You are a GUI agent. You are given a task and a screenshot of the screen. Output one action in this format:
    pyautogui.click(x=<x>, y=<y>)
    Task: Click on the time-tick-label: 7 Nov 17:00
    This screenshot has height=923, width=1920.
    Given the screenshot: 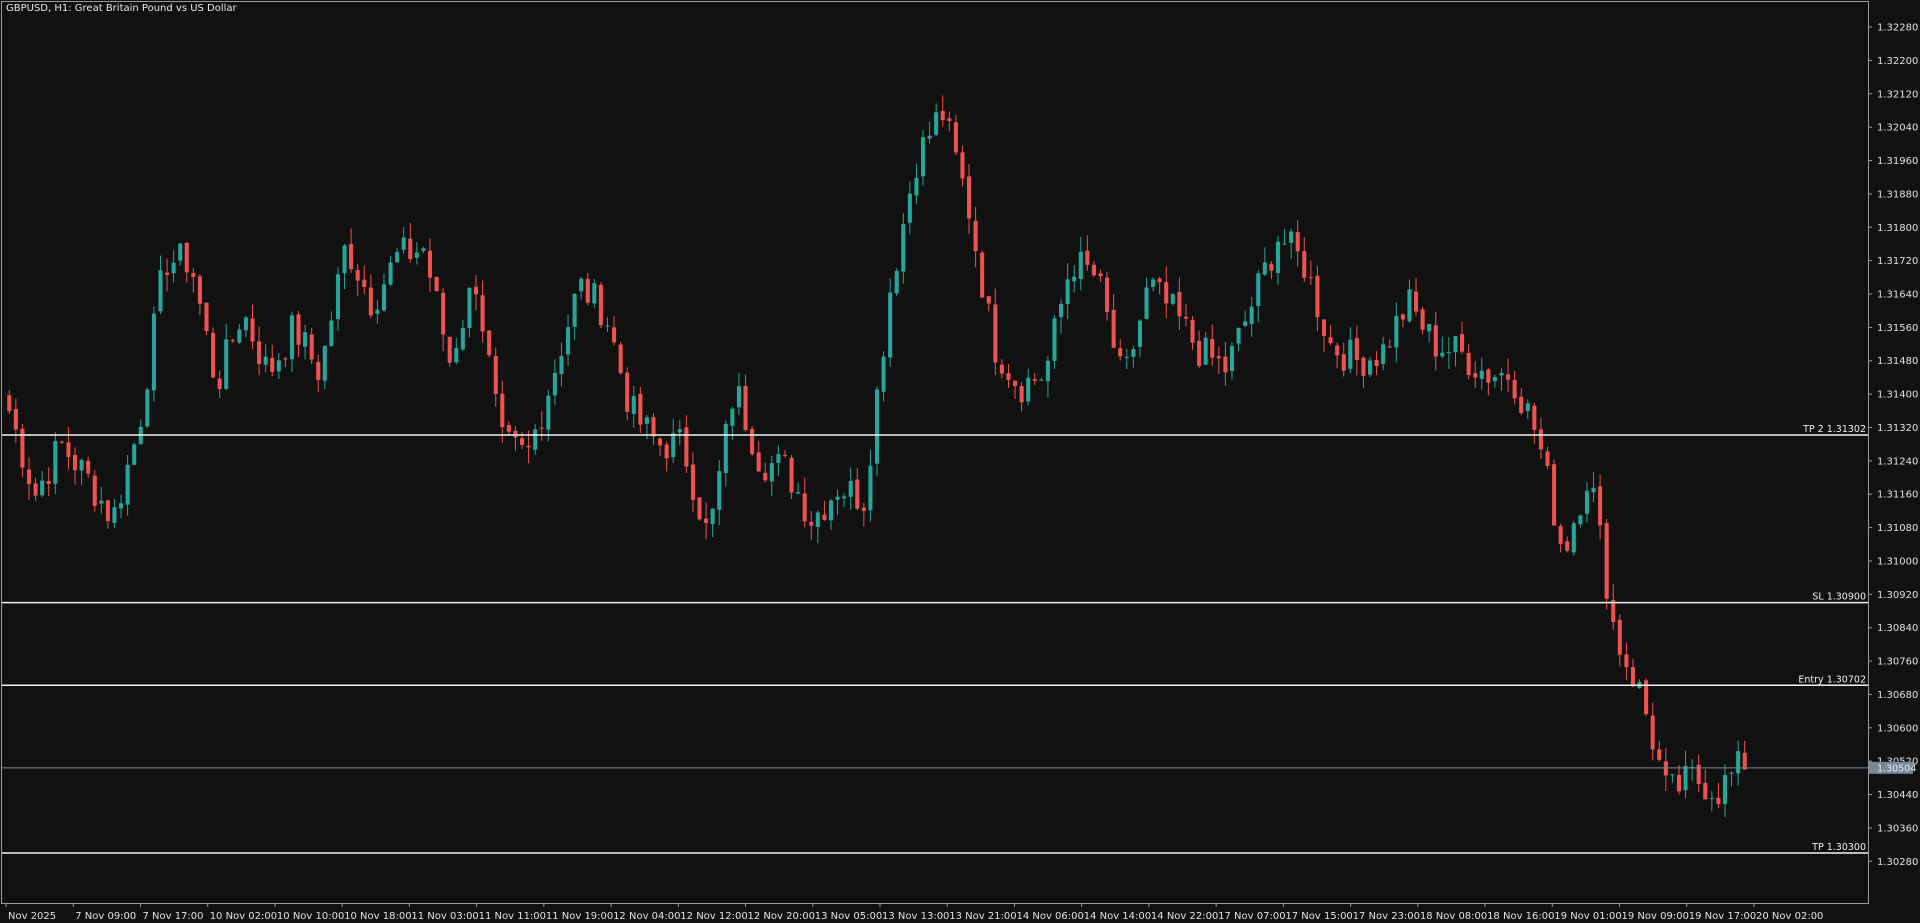 What is the action you would take?
    pyautogui.click(x=172, y=916)
    